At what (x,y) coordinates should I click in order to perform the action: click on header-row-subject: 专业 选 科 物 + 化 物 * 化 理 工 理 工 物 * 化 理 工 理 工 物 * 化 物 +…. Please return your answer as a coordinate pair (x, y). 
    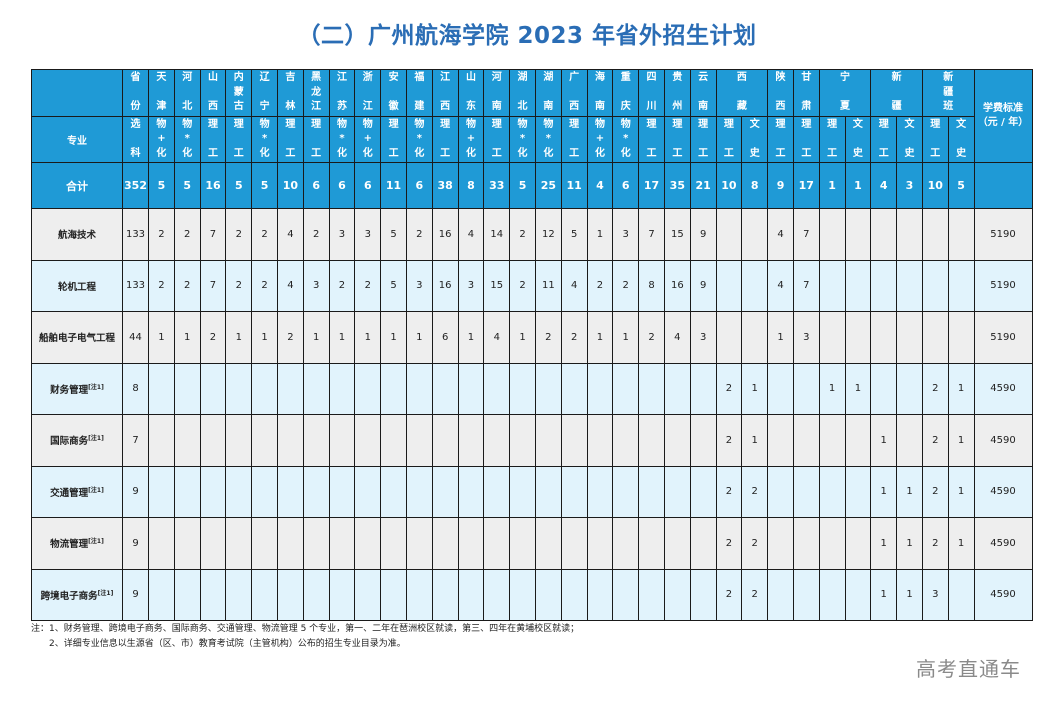
    Looking at the image, I should click on (532, 139).